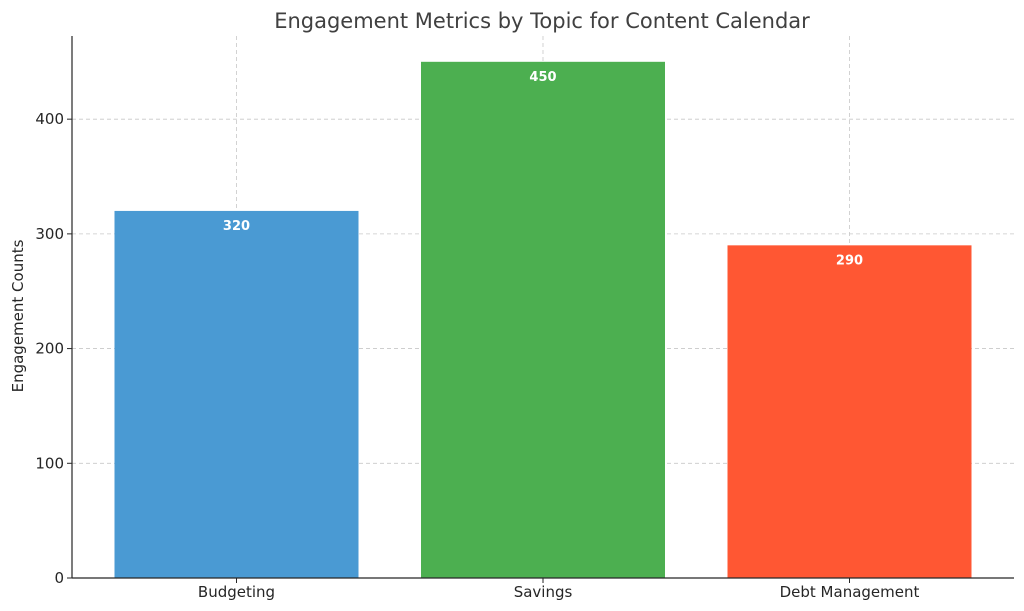  What do you see at coordinates (850, 592) in the screenshot?
I see `x-tick-label-2: Debt Management` at bounding box center [850, 592].